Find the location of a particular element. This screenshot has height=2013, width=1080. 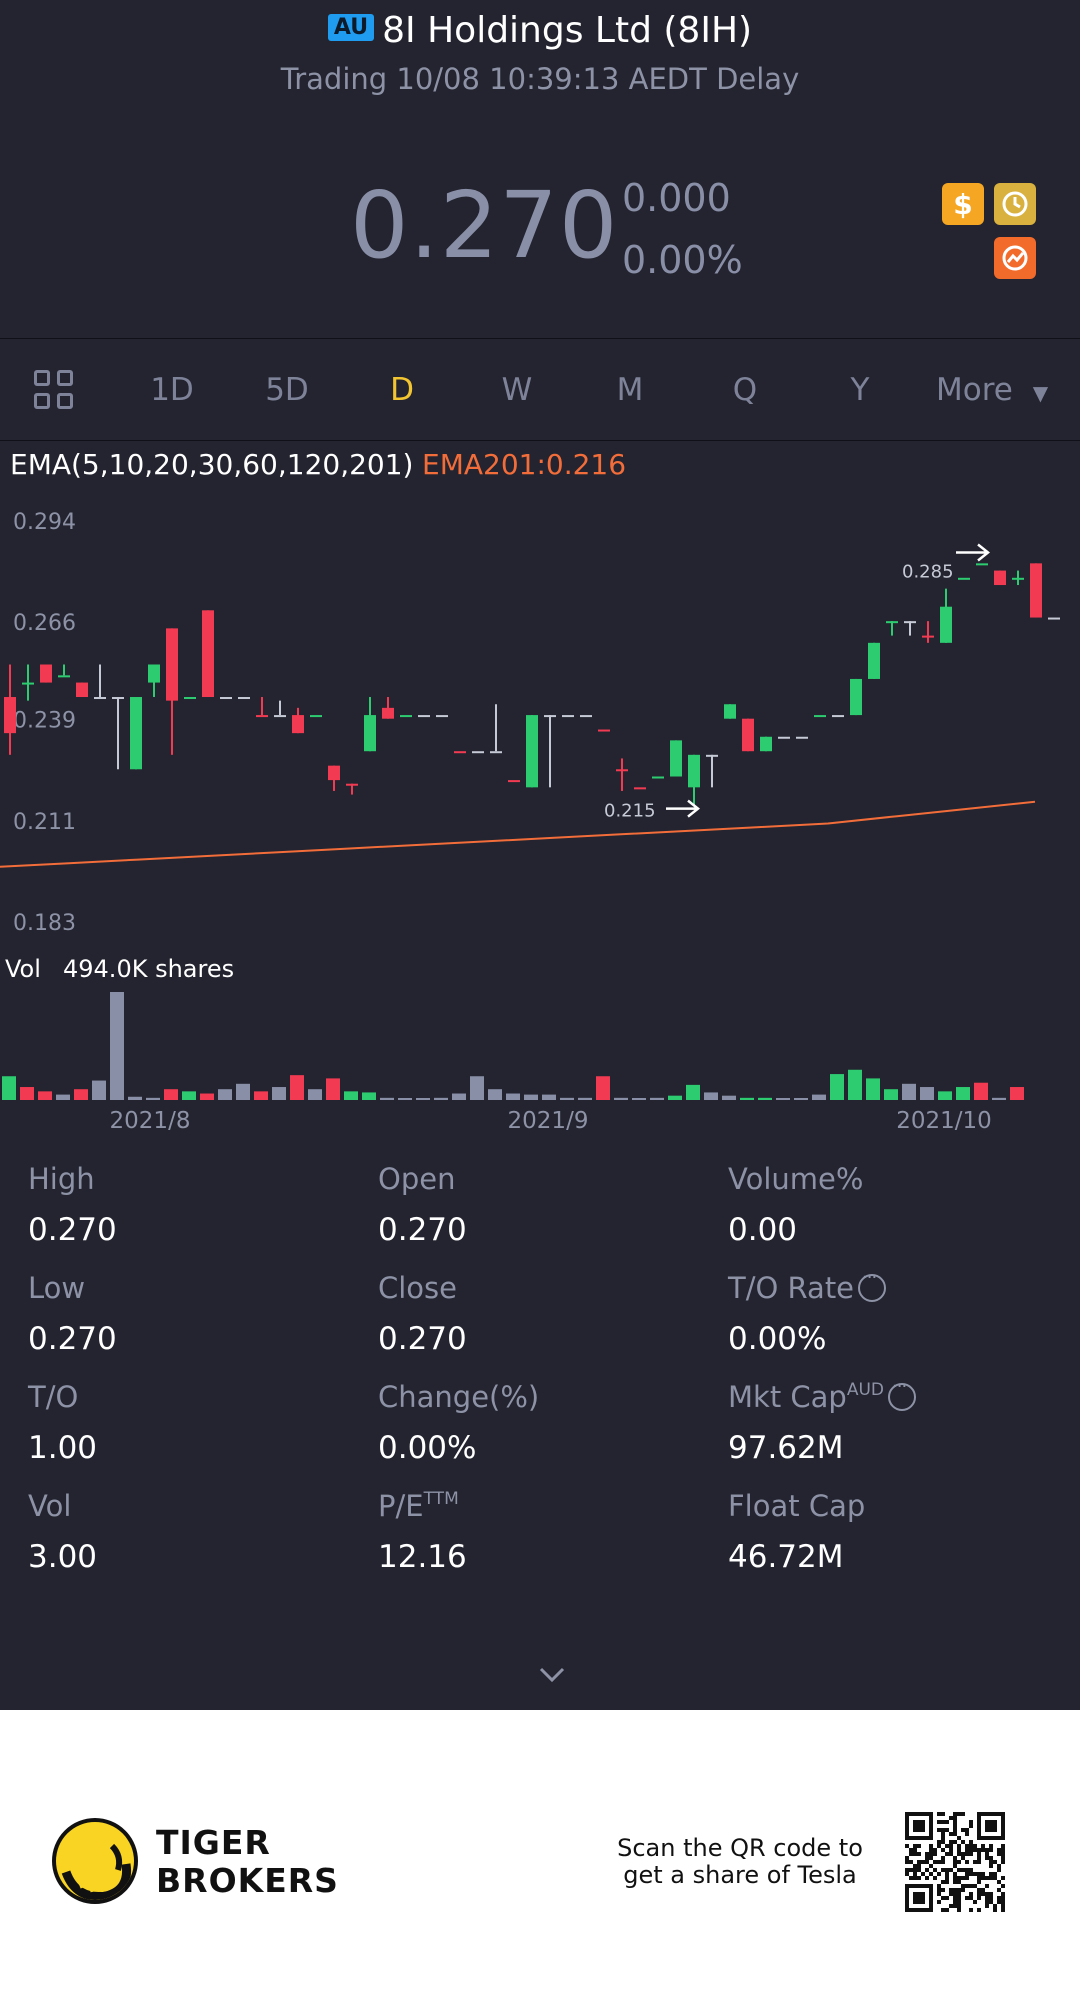

qr-caption: Scan the QR code to get a share of Tesla is located at coordinates (740, 1862).